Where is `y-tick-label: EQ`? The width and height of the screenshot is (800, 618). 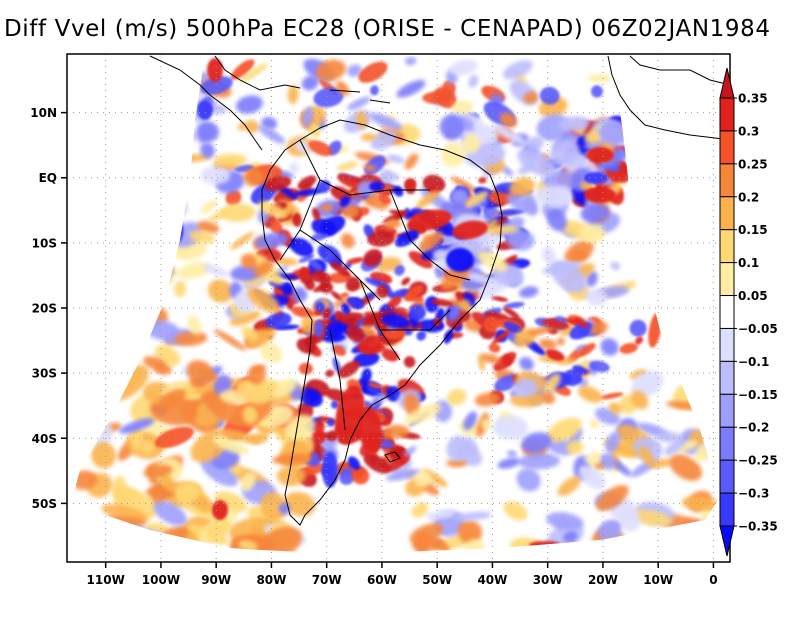
y-tick-label: EQ is located at coordinates (48, 178).